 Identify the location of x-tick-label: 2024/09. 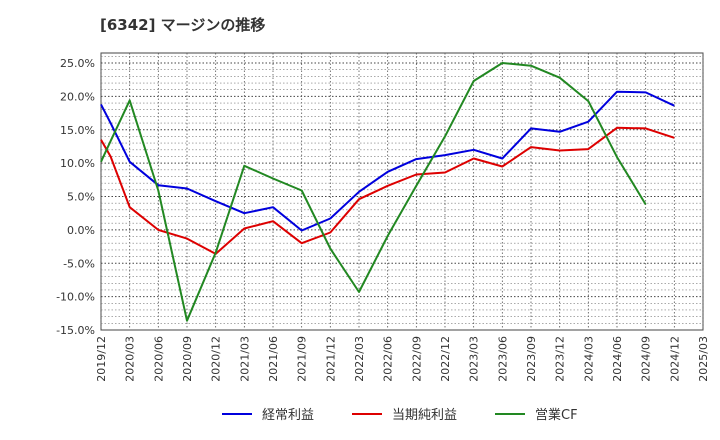
(646, 359).